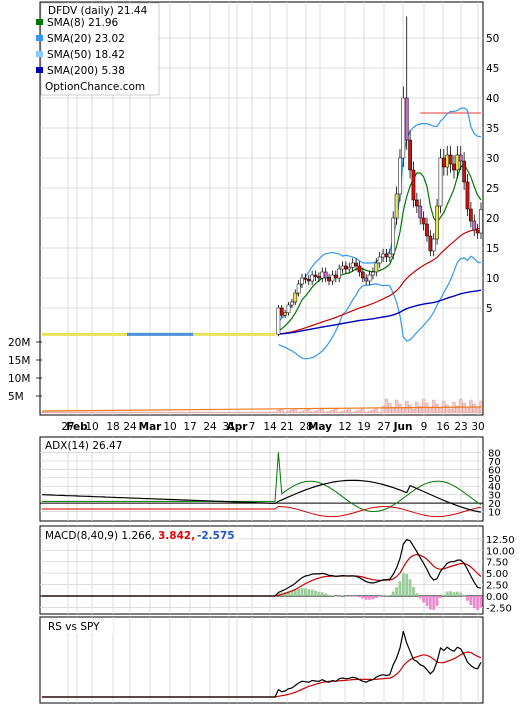  I want to click on volume-bars, so click(261, 406).